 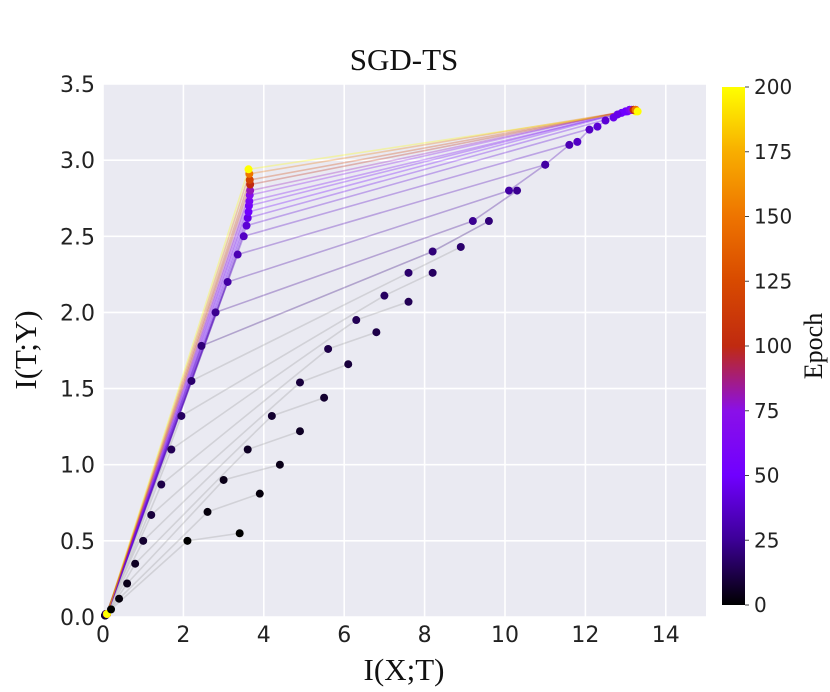 I want to click on x-tick-label: 2, so click(x=183, y=635).